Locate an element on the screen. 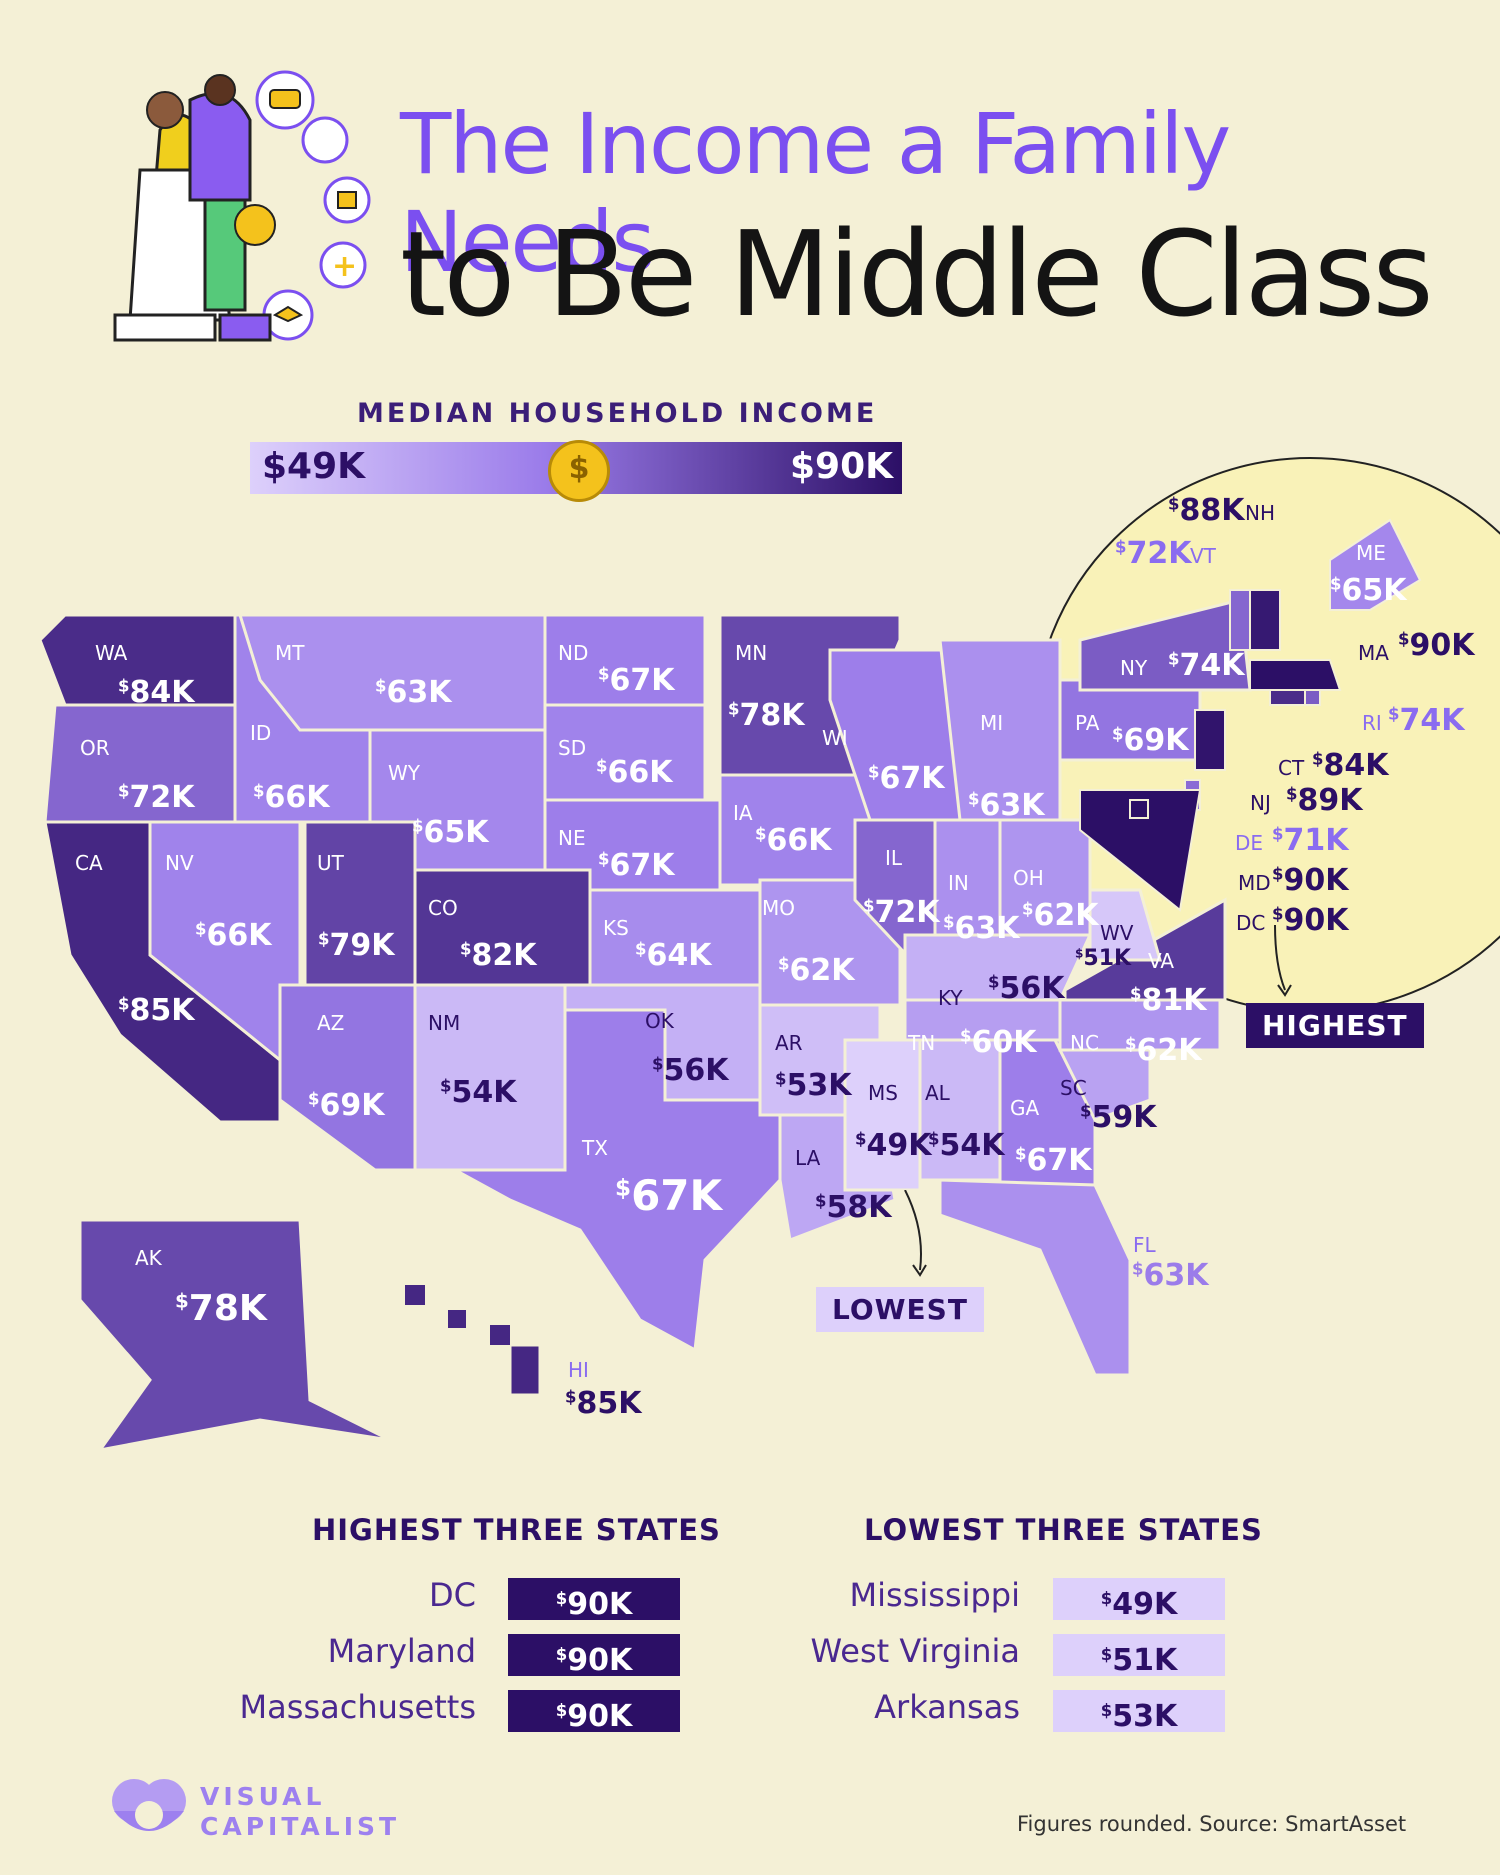  state-value-wi: $67K is located at coordinates (907, 778).